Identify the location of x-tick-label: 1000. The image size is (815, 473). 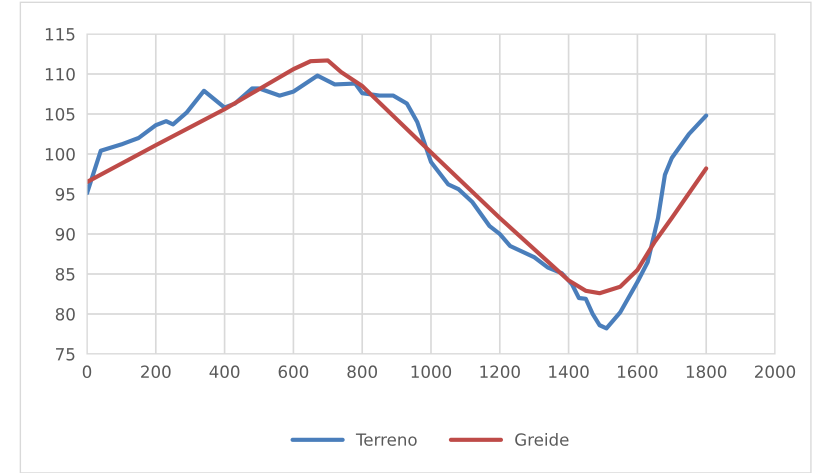
(432, 371).